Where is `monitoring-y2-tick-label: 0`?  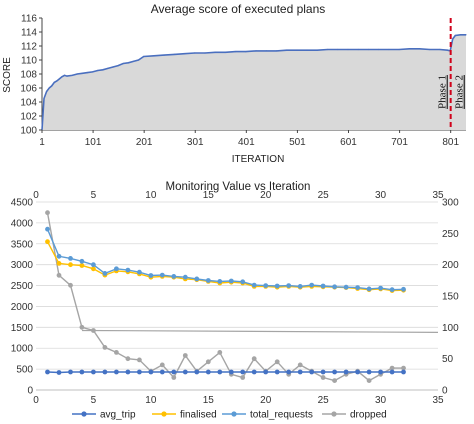
monitoring-y2-tick-label: 0 is located at coordinates (445, 391).